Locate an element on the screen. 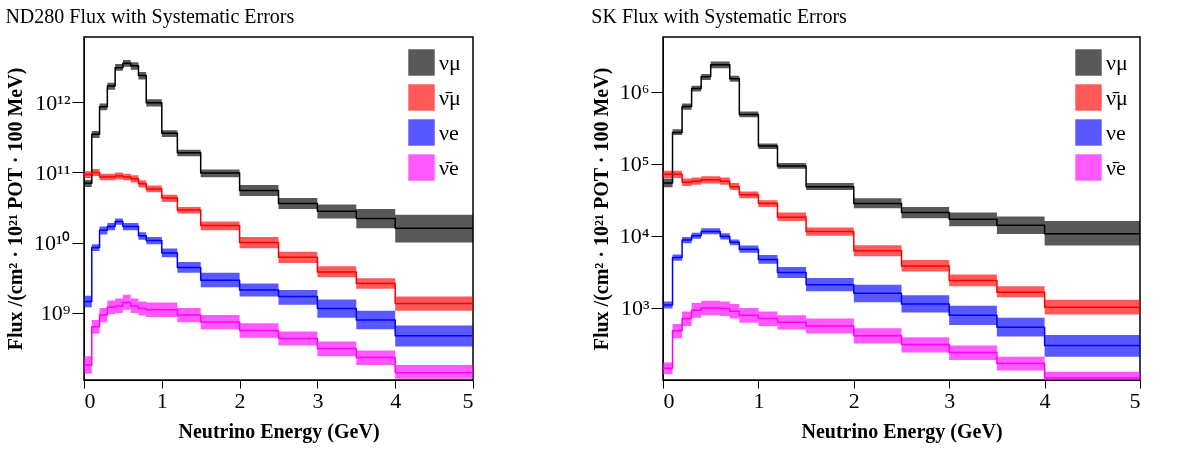 This screenshot has width=1195, height=452. y-tick-label: 10¹⁰ is located at coordinates (52, 243).